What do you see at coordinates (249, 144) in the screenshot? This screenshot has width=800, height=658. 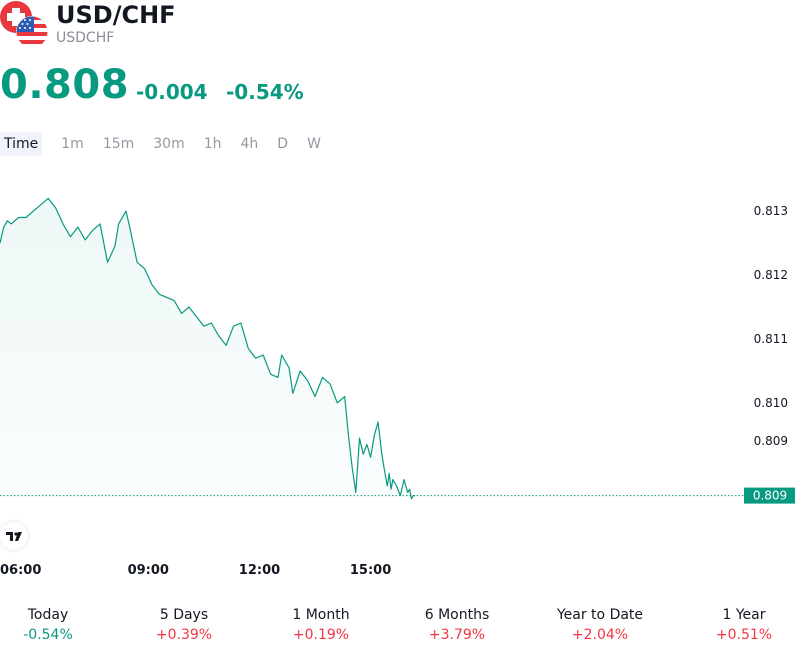 I see `tab-4h: 4h` at bounding box center [249, 144].